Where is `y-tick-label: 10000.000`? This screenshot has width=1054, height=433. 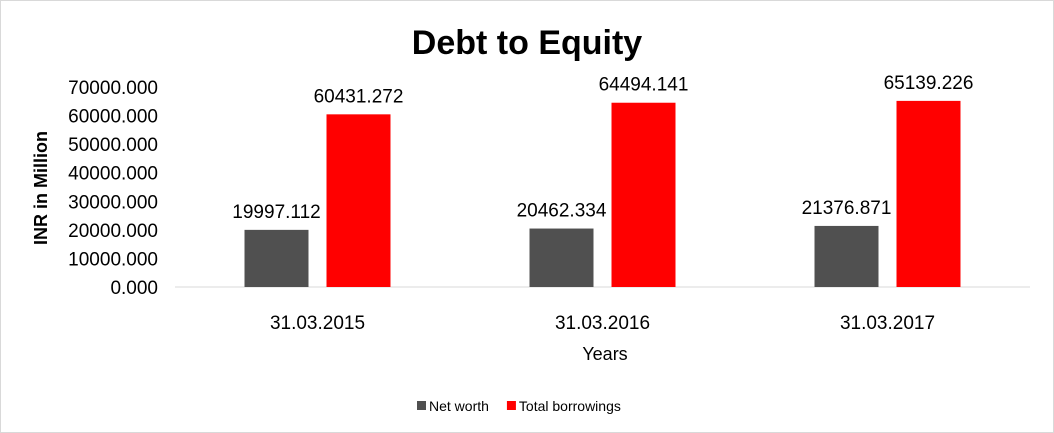
y-tick-label: 10000.000 is located at coordinates (113, 259).